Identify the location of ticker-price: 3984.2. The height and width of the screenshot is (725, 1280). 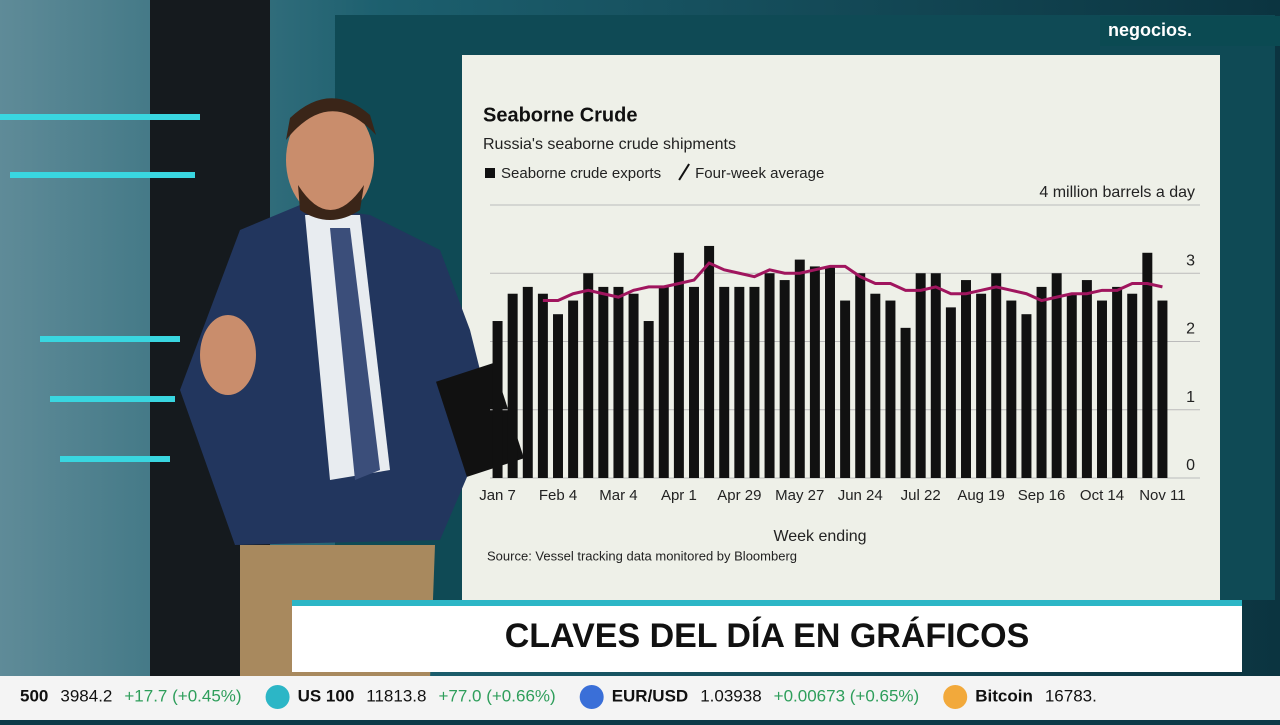
(86, 695).